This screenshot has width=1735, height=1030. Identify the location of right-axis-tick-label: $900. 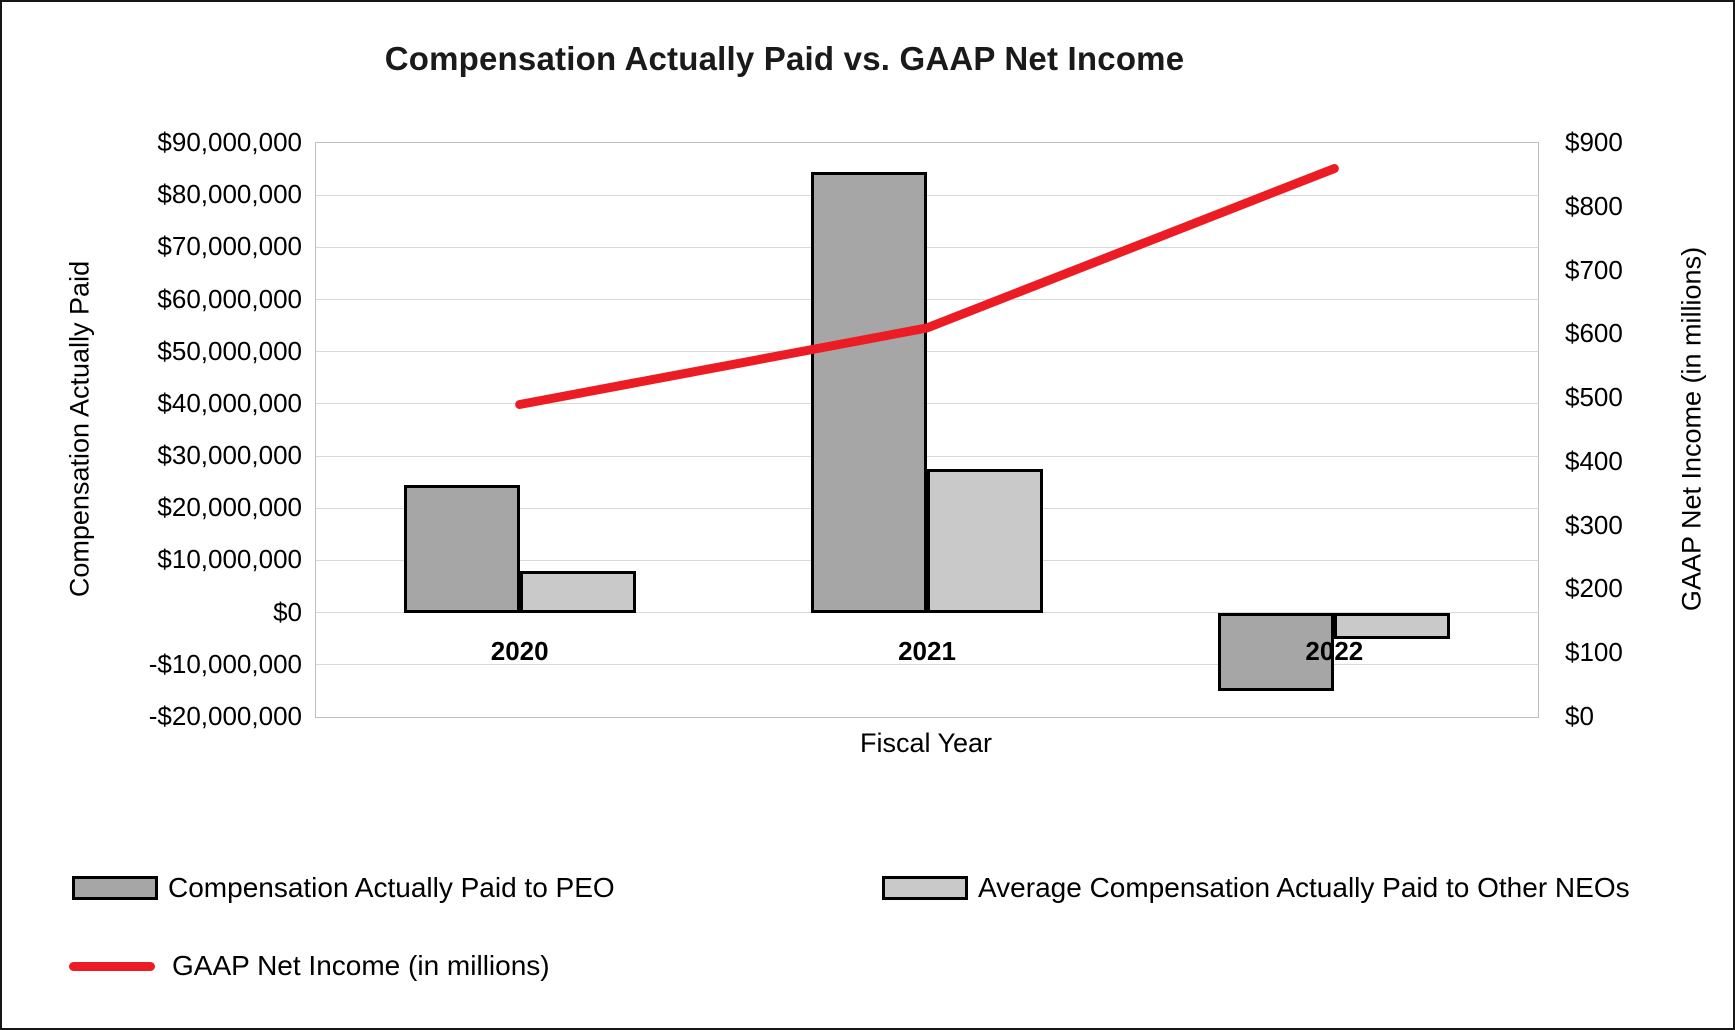
(1594, 142).